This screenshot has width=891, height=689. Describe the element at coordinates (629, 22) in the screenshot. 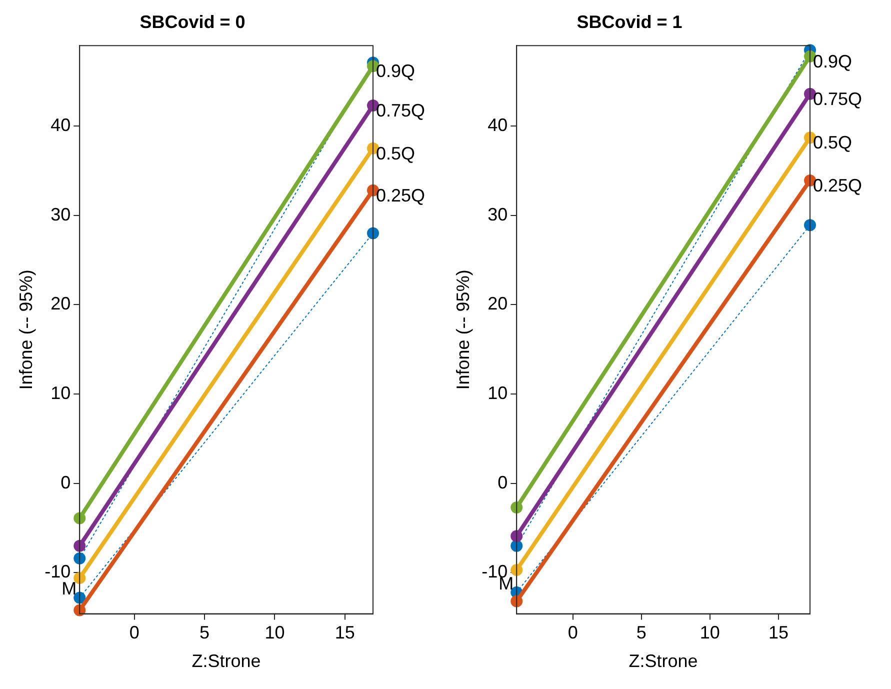

I see `chart-title: SBCovid = 1` at that location.